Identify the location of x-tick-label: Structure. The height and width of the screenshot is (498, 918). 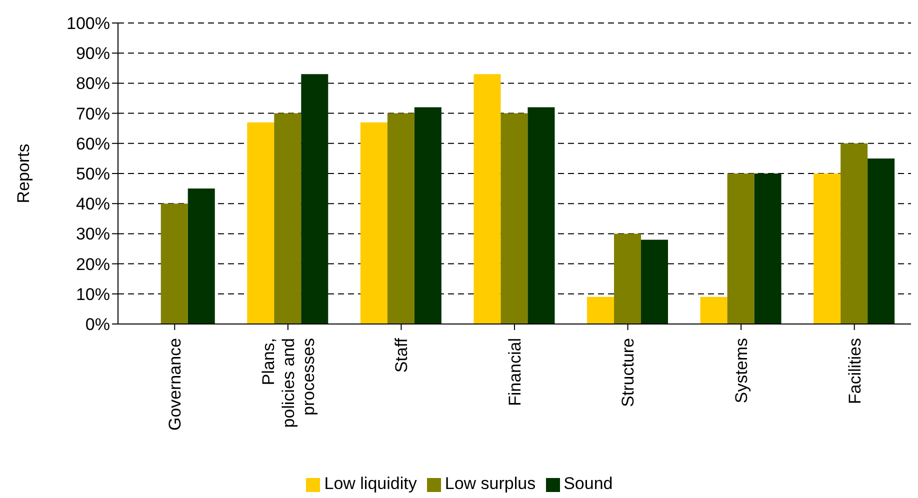
(628, 372).